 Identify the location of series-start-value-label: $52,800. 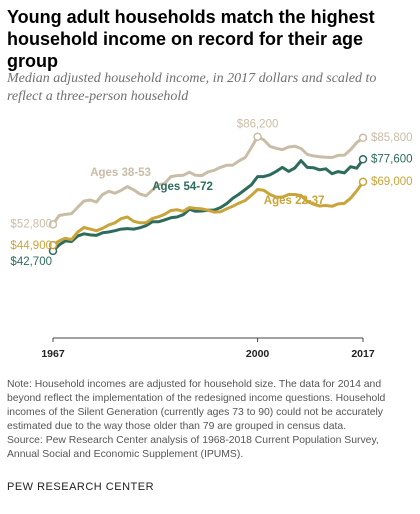
(31, 224).